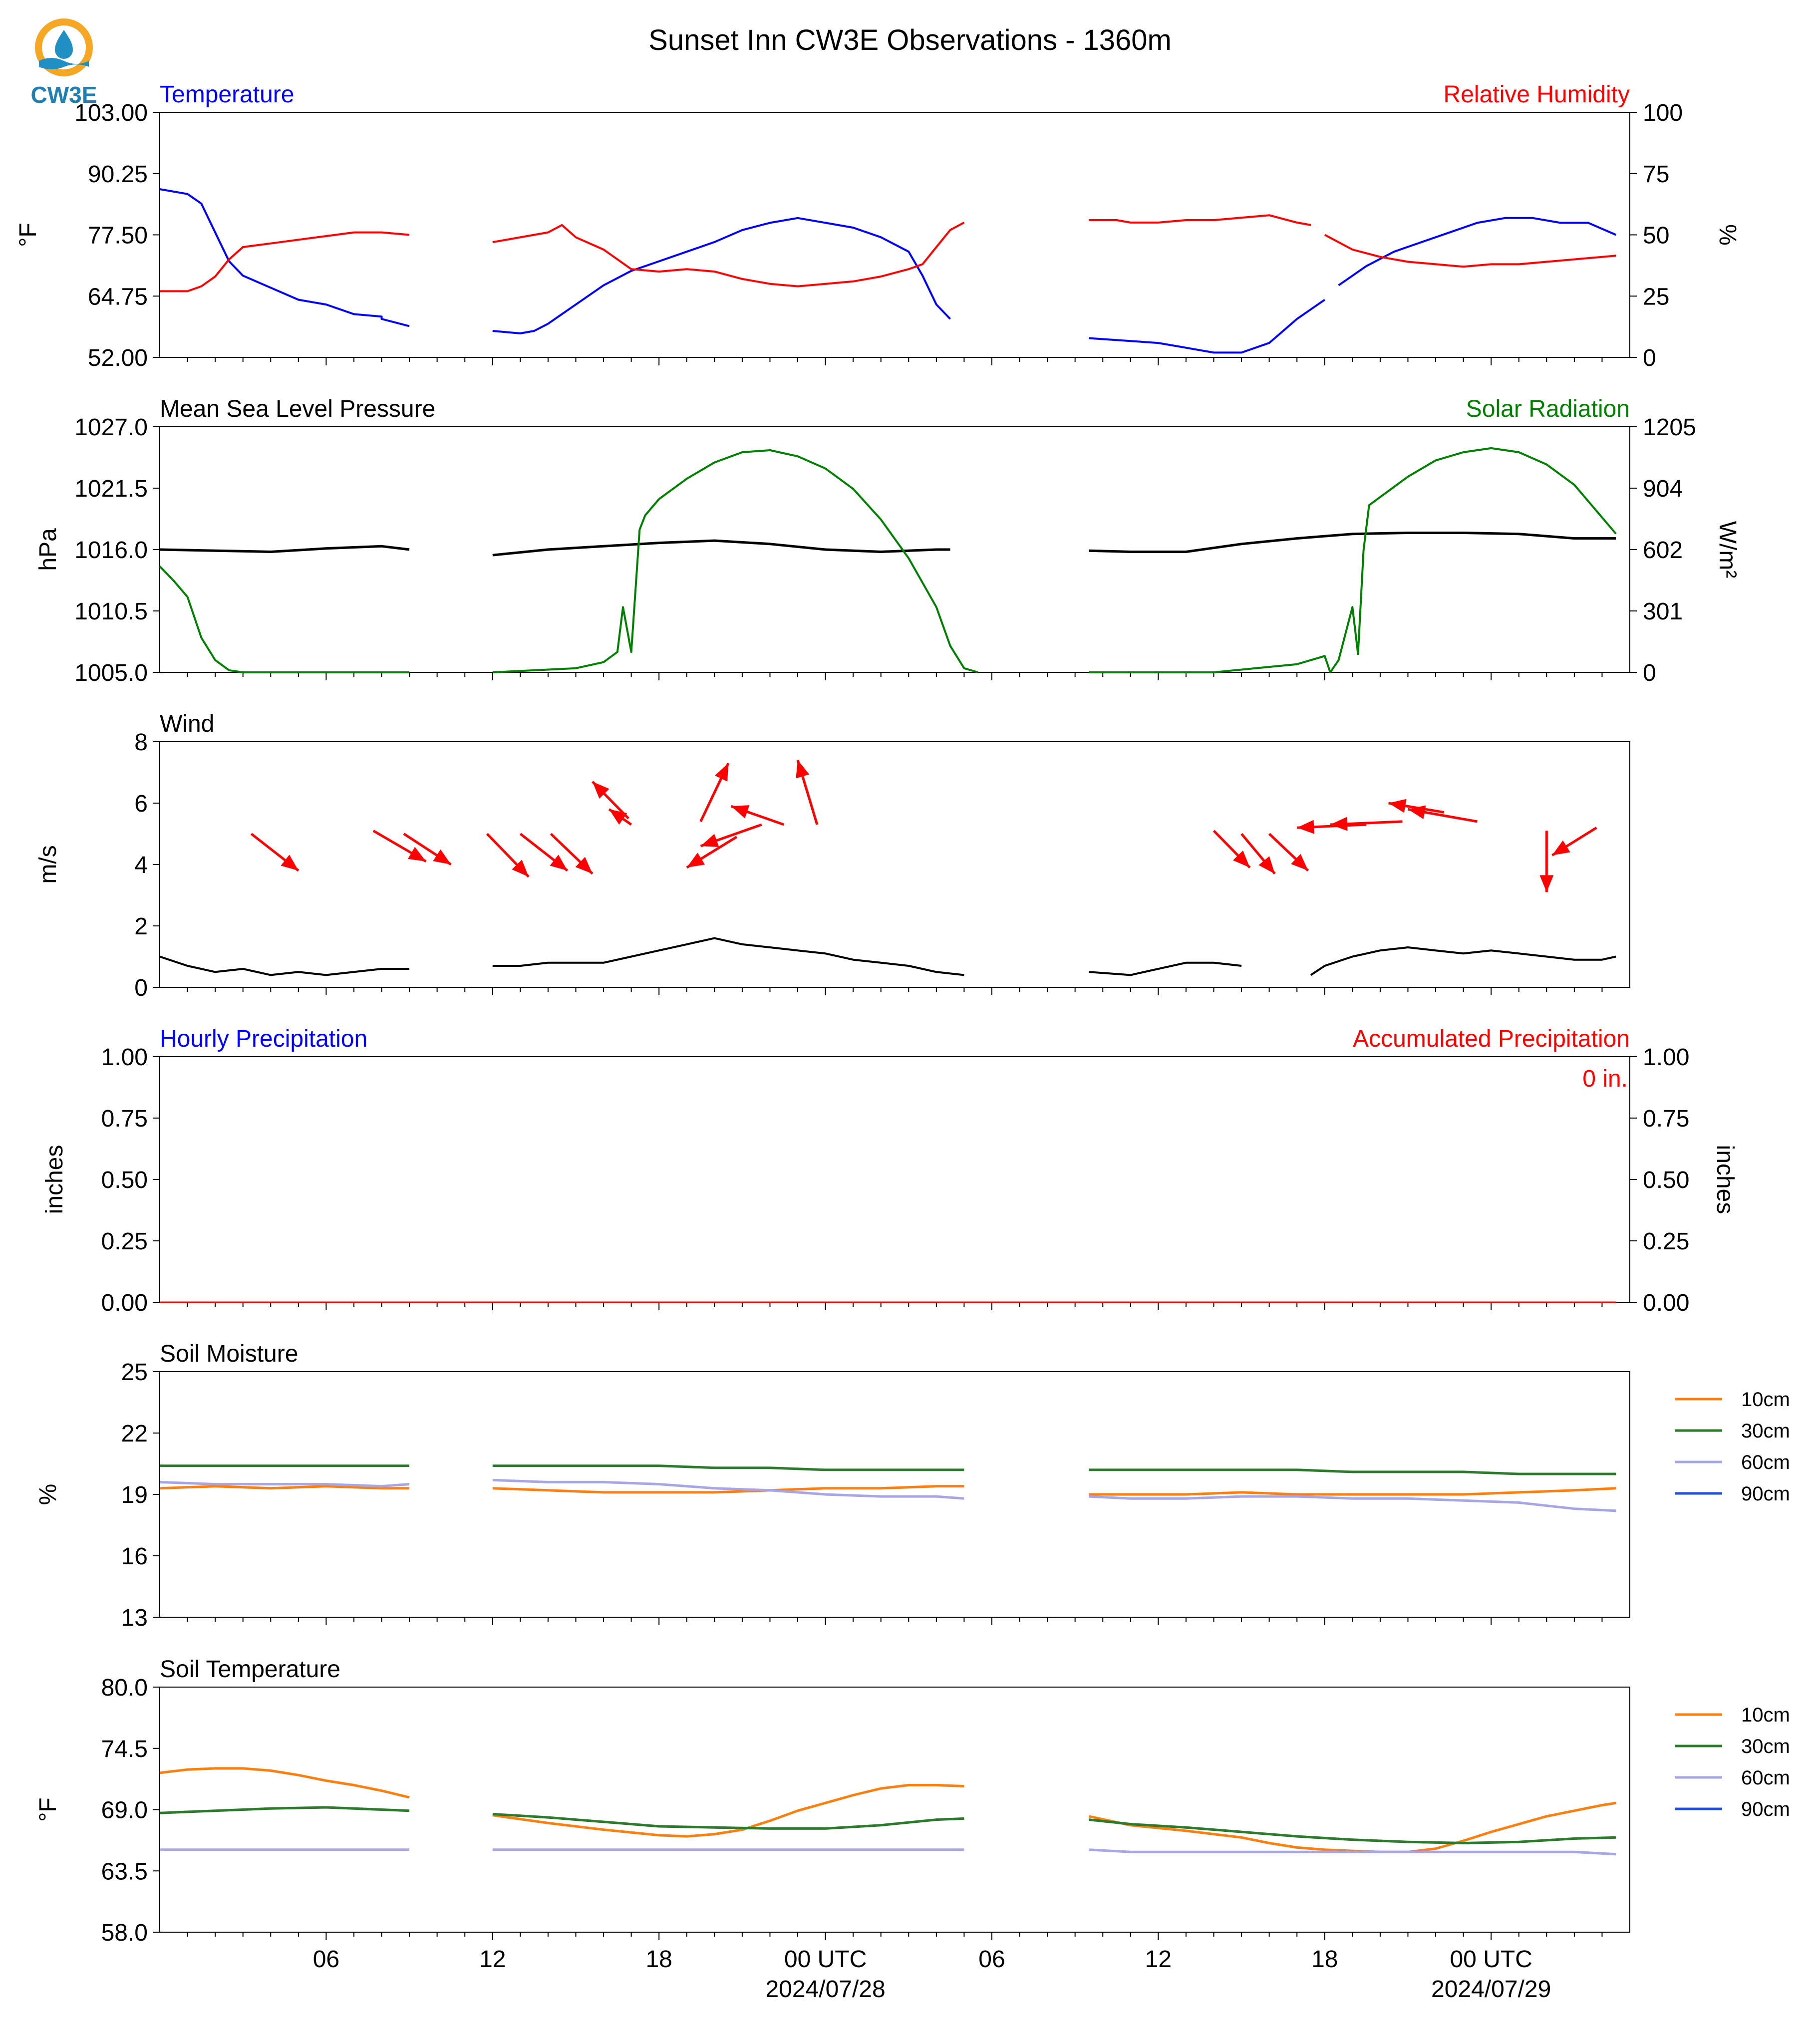 The height and width of the screenshot is (2028, 1820). I want to click on y-tick-label-right: 0.75, so click(1666, 1119).